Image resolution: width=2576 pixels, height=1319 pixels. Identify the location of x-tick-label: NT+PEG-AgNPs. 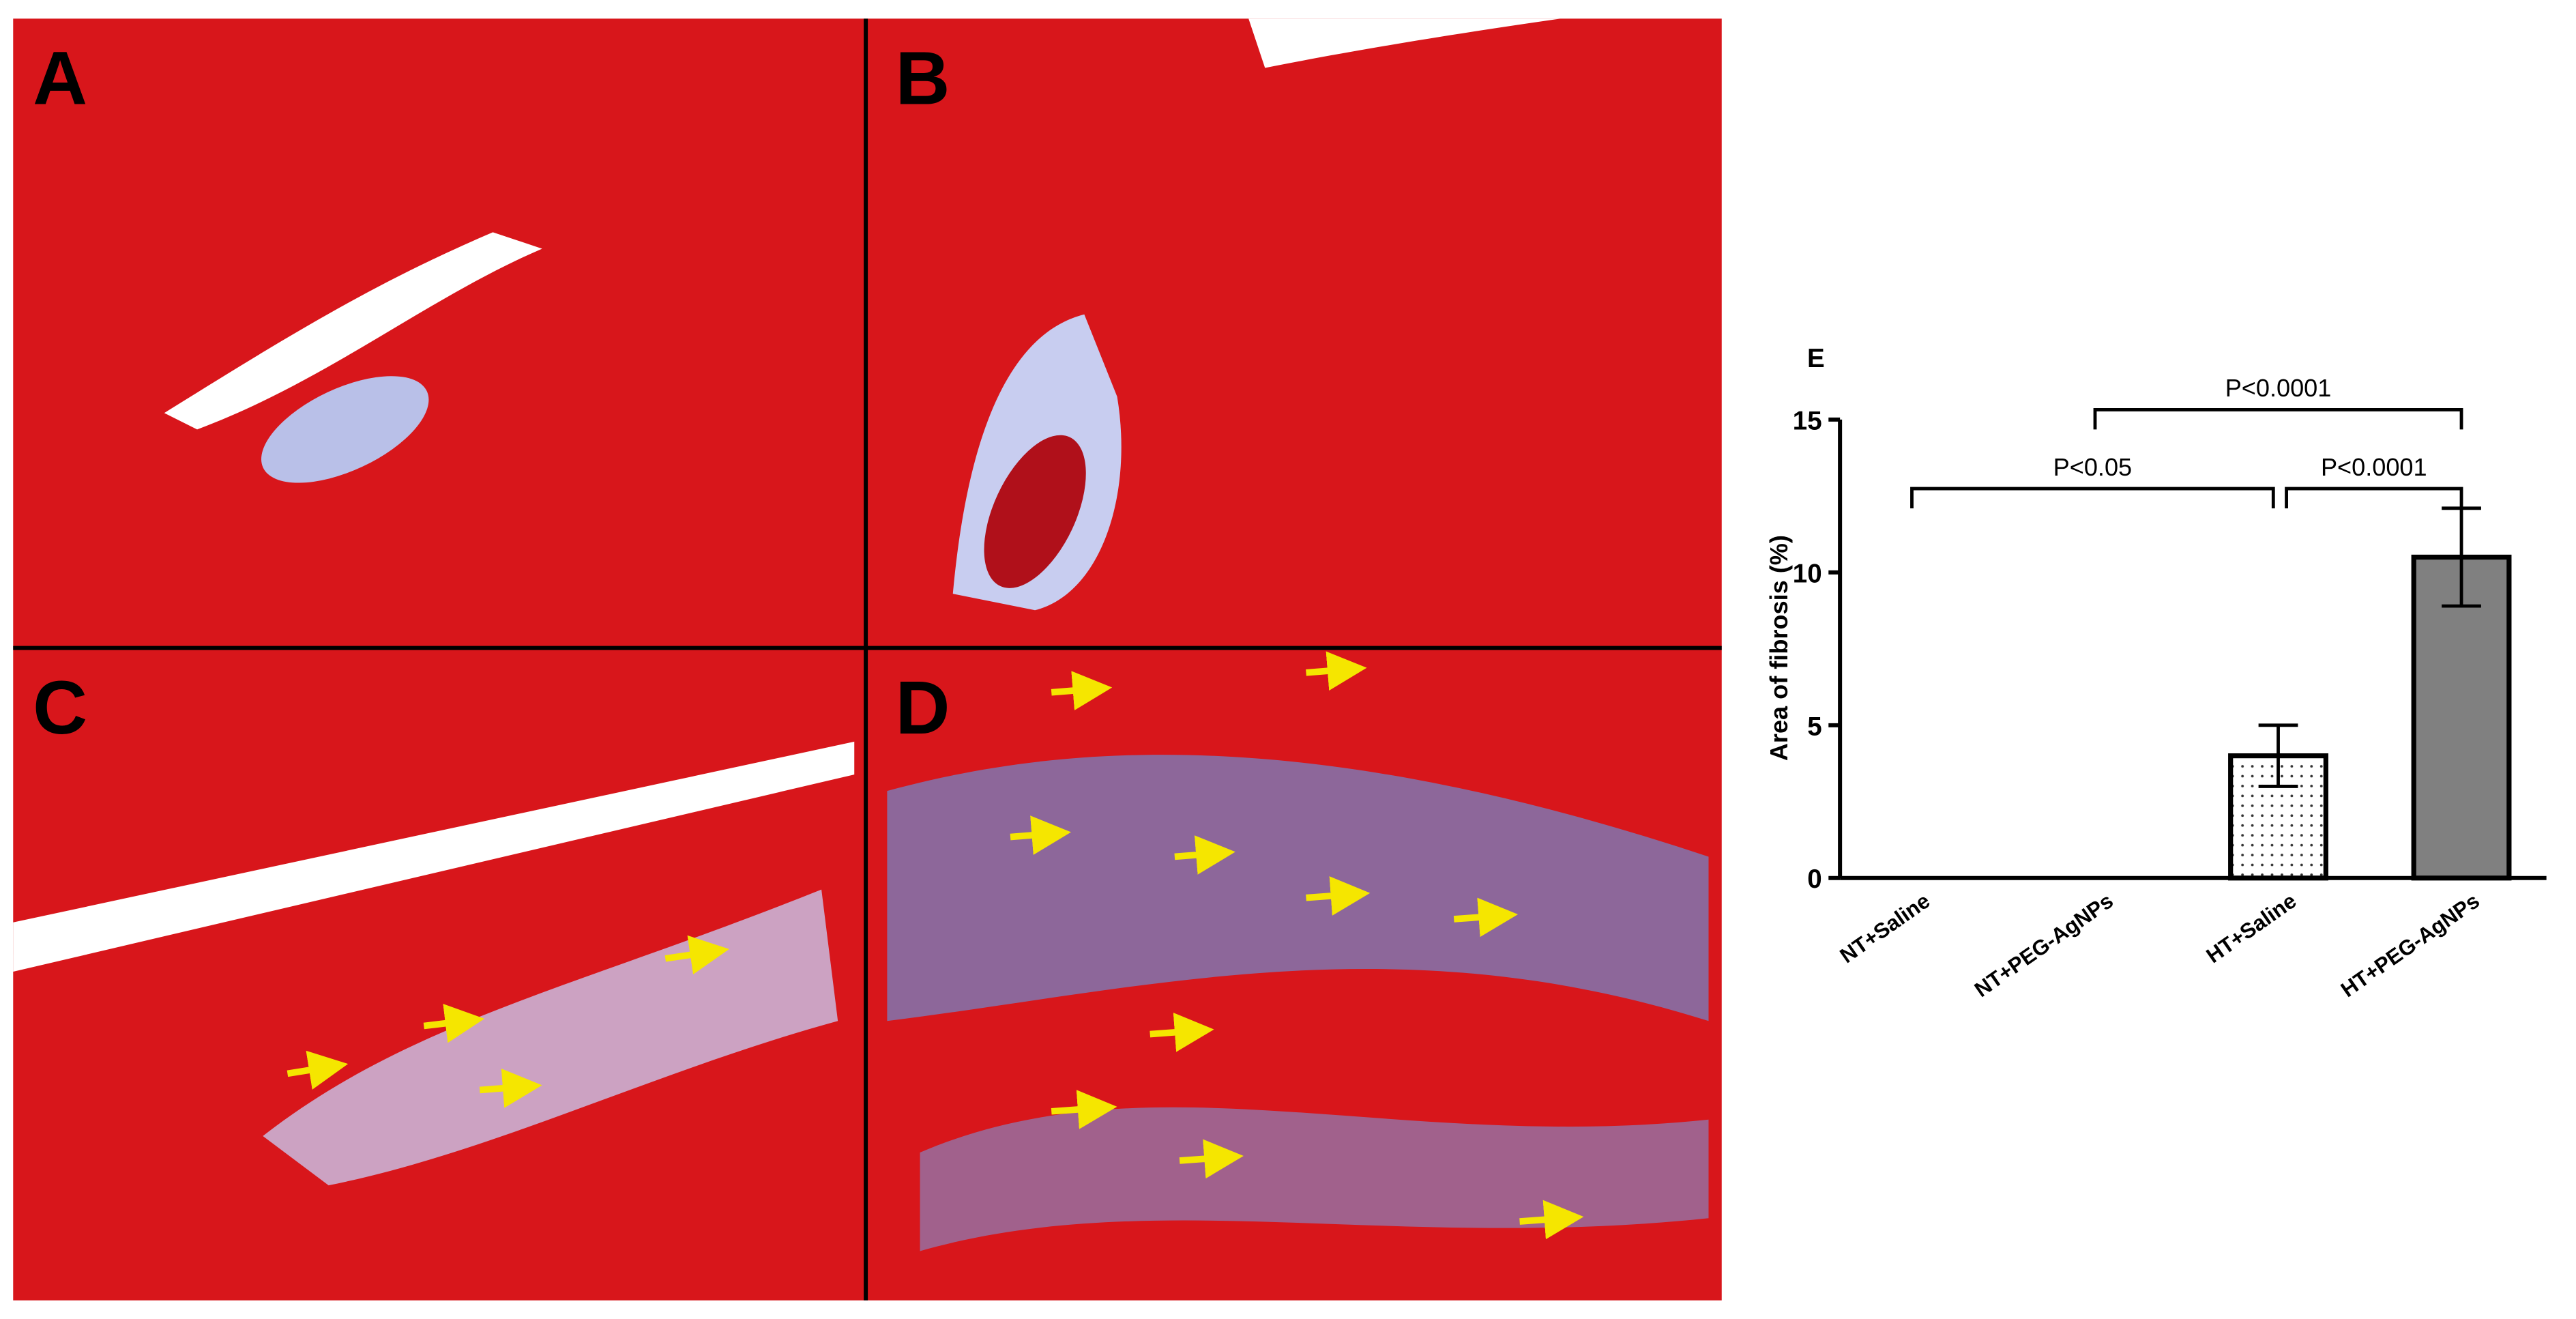
(2044, 945).